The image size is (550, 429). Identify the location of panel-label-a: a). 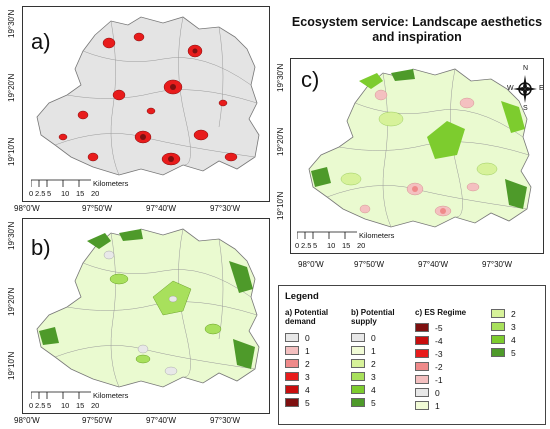
(41, 41).